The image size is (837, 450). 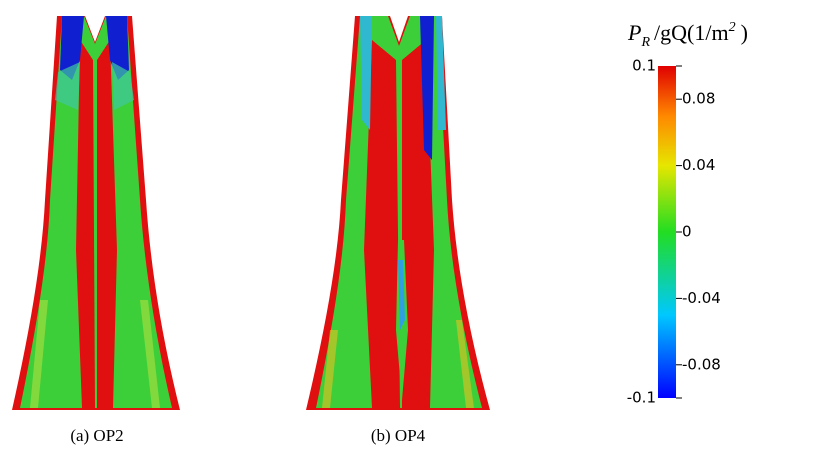 I want to click on colorbar-tick-label: 0.08, so click(x=698, y=99).